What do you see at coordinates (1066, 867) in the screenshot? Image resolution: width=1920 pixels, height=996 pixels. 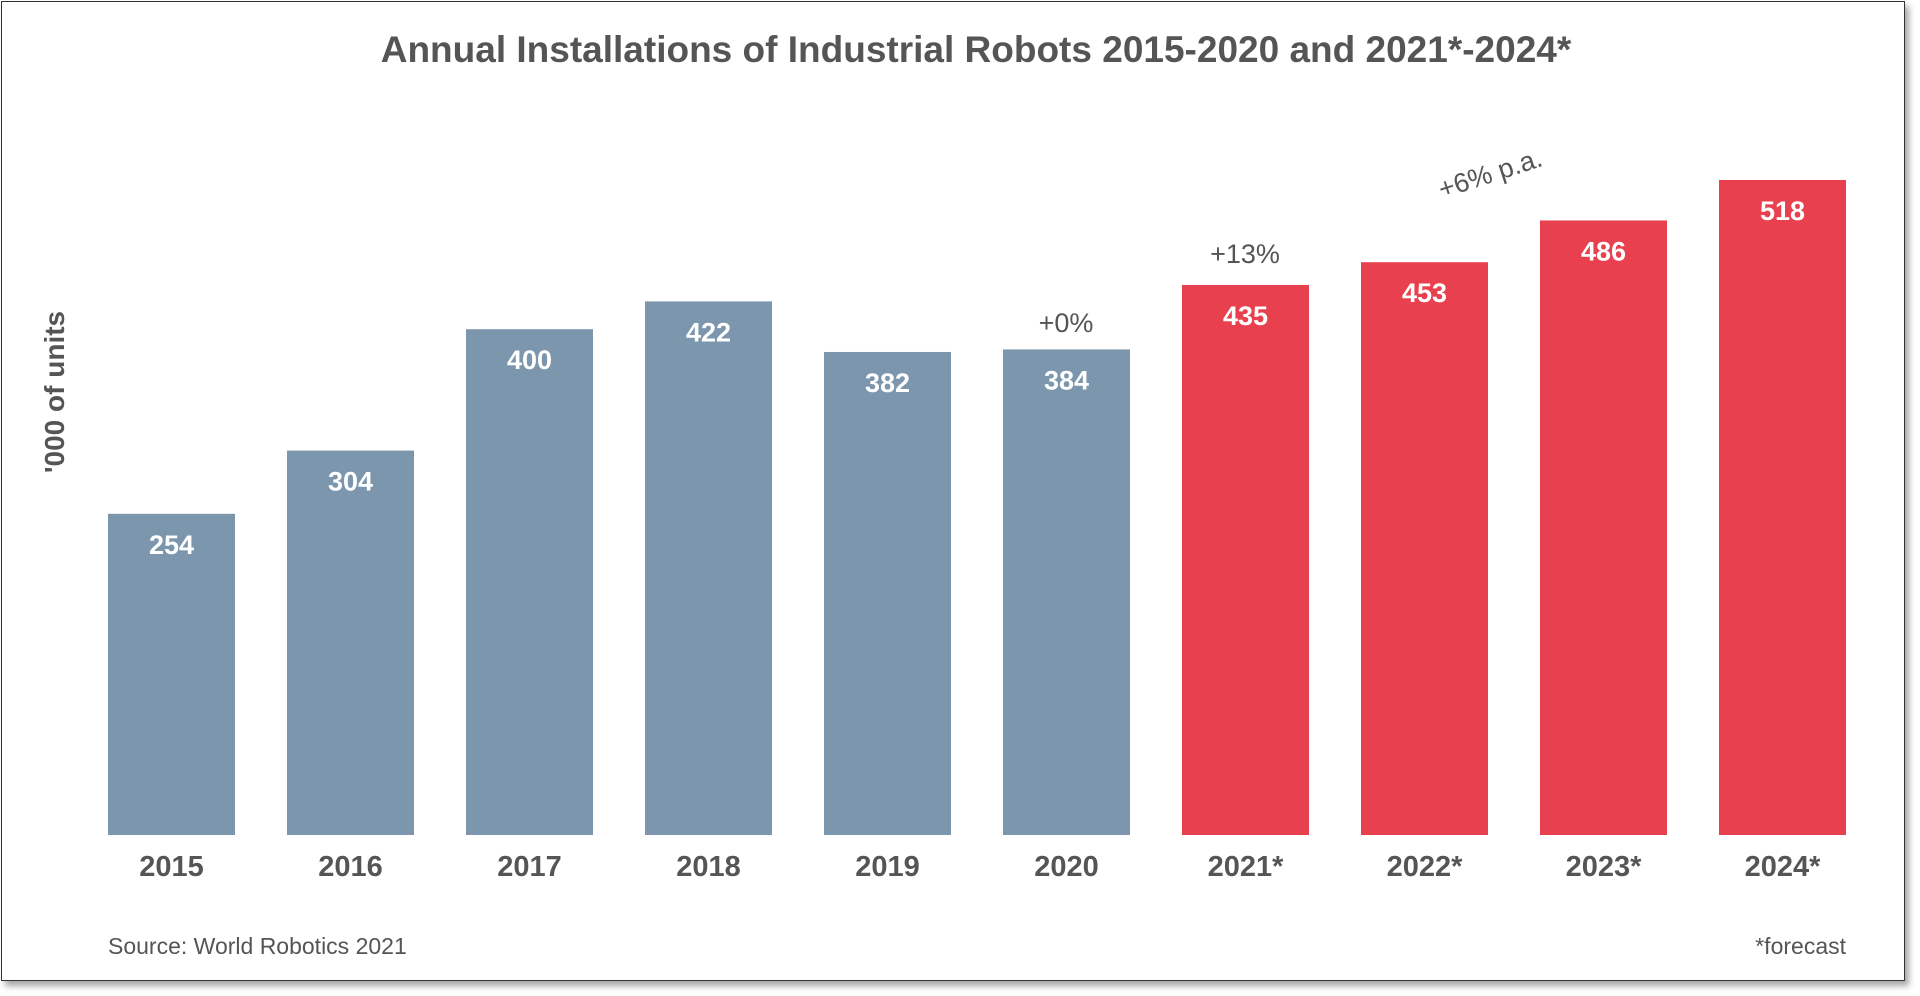 I see `x-tick-label: 2020` at bounding box center [1066, 867].